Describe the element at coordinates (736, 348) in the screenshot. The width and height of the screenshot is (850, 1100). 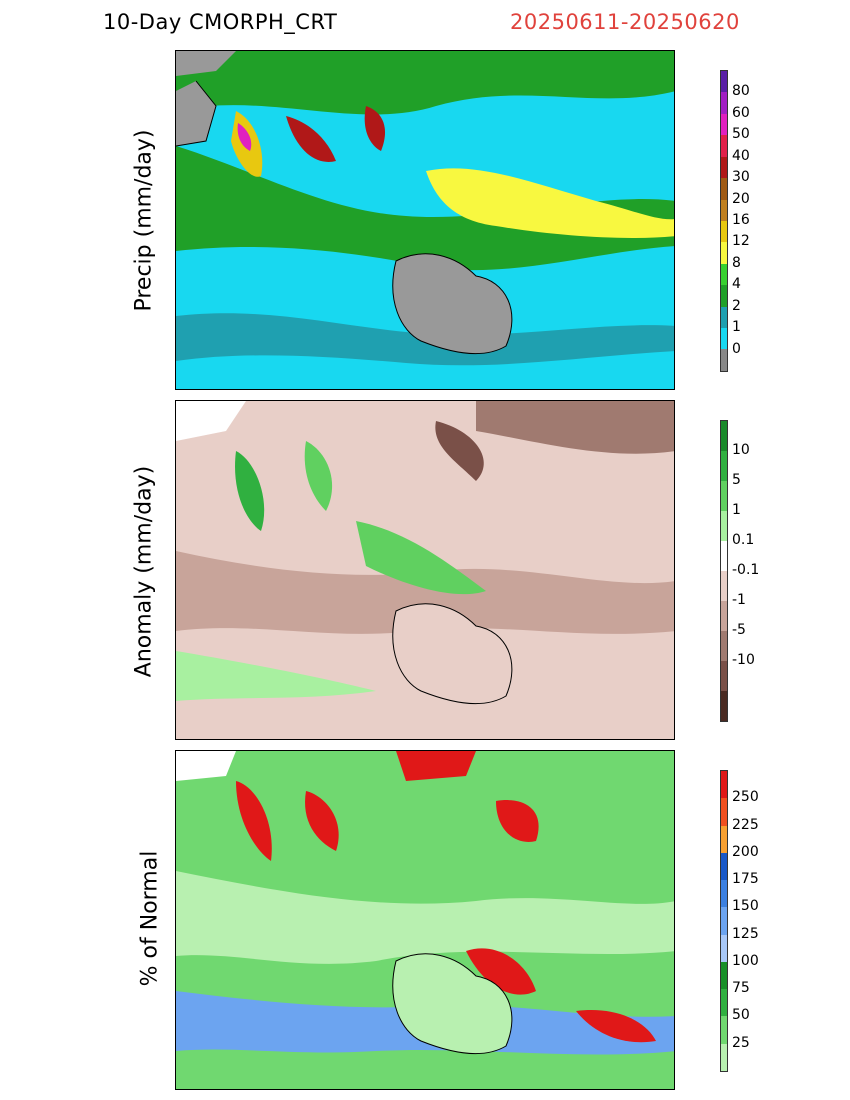
I see `colorbar-tick-label: 0` at that location.